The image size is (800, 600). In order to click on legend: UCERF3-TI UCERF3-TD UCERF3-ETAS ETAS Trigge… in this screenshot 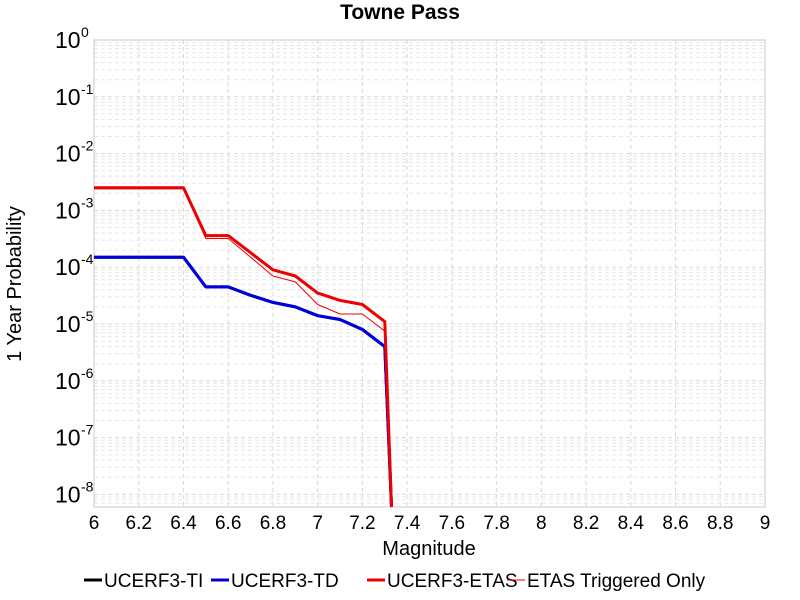, I will do `click(395, 581)`.